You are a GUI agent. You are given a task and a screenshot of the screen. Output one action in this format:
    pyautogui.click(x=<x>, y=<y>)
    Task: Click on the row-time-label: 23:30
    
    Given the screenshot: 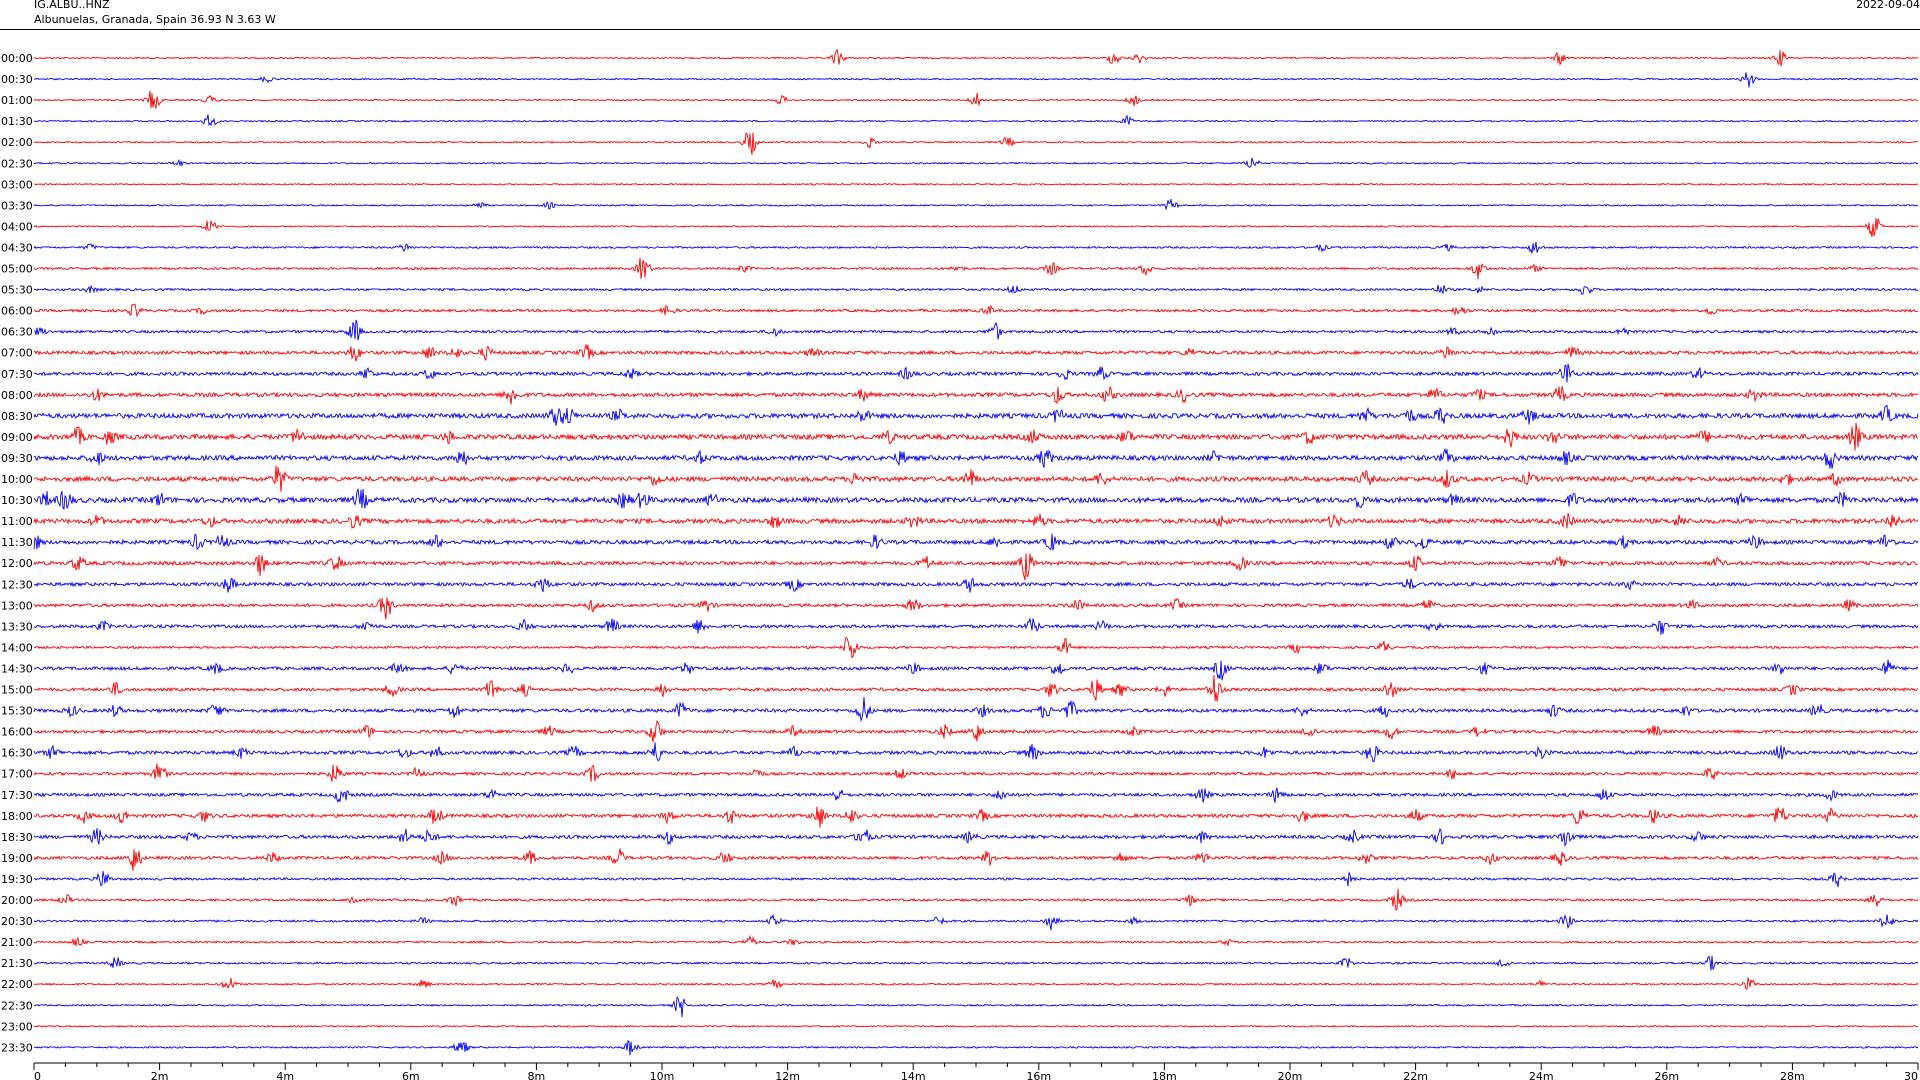 What is the action you would take?
    pyautogui.click(x=17, y=1047)
    